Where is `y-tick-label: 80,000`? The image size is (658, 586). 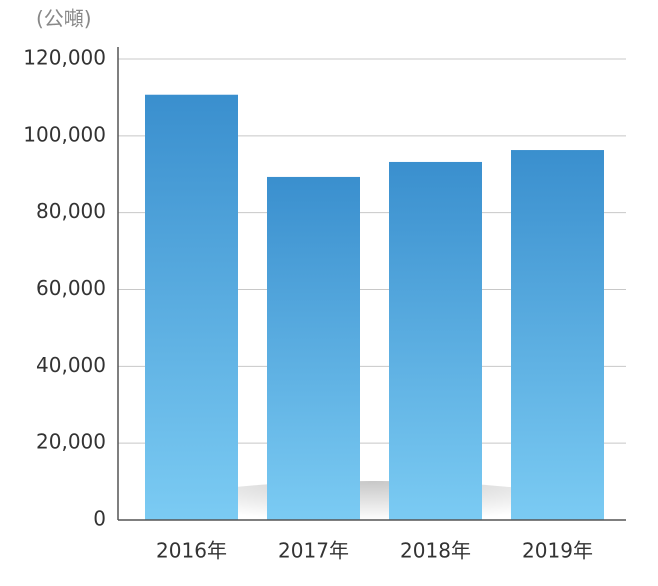
y-tick-label: 80,000 is located at coordinates (71, 211).